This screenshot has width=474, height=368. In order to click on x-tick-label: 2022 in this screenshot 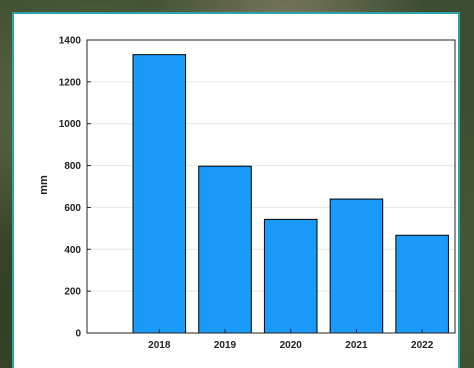, I will do `click(422, 345)`.